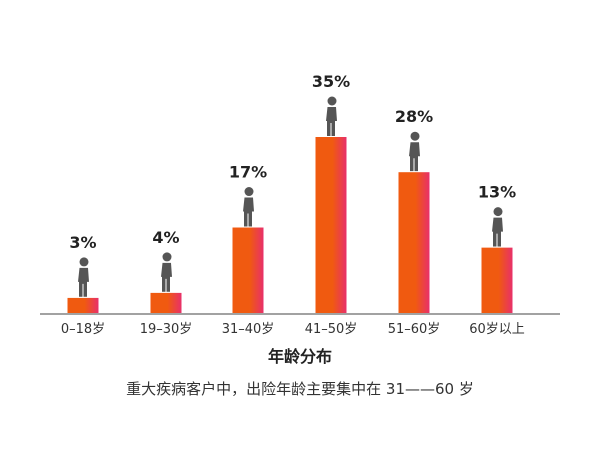  I want to click on value-label-1: 4%, so click(165, 237).